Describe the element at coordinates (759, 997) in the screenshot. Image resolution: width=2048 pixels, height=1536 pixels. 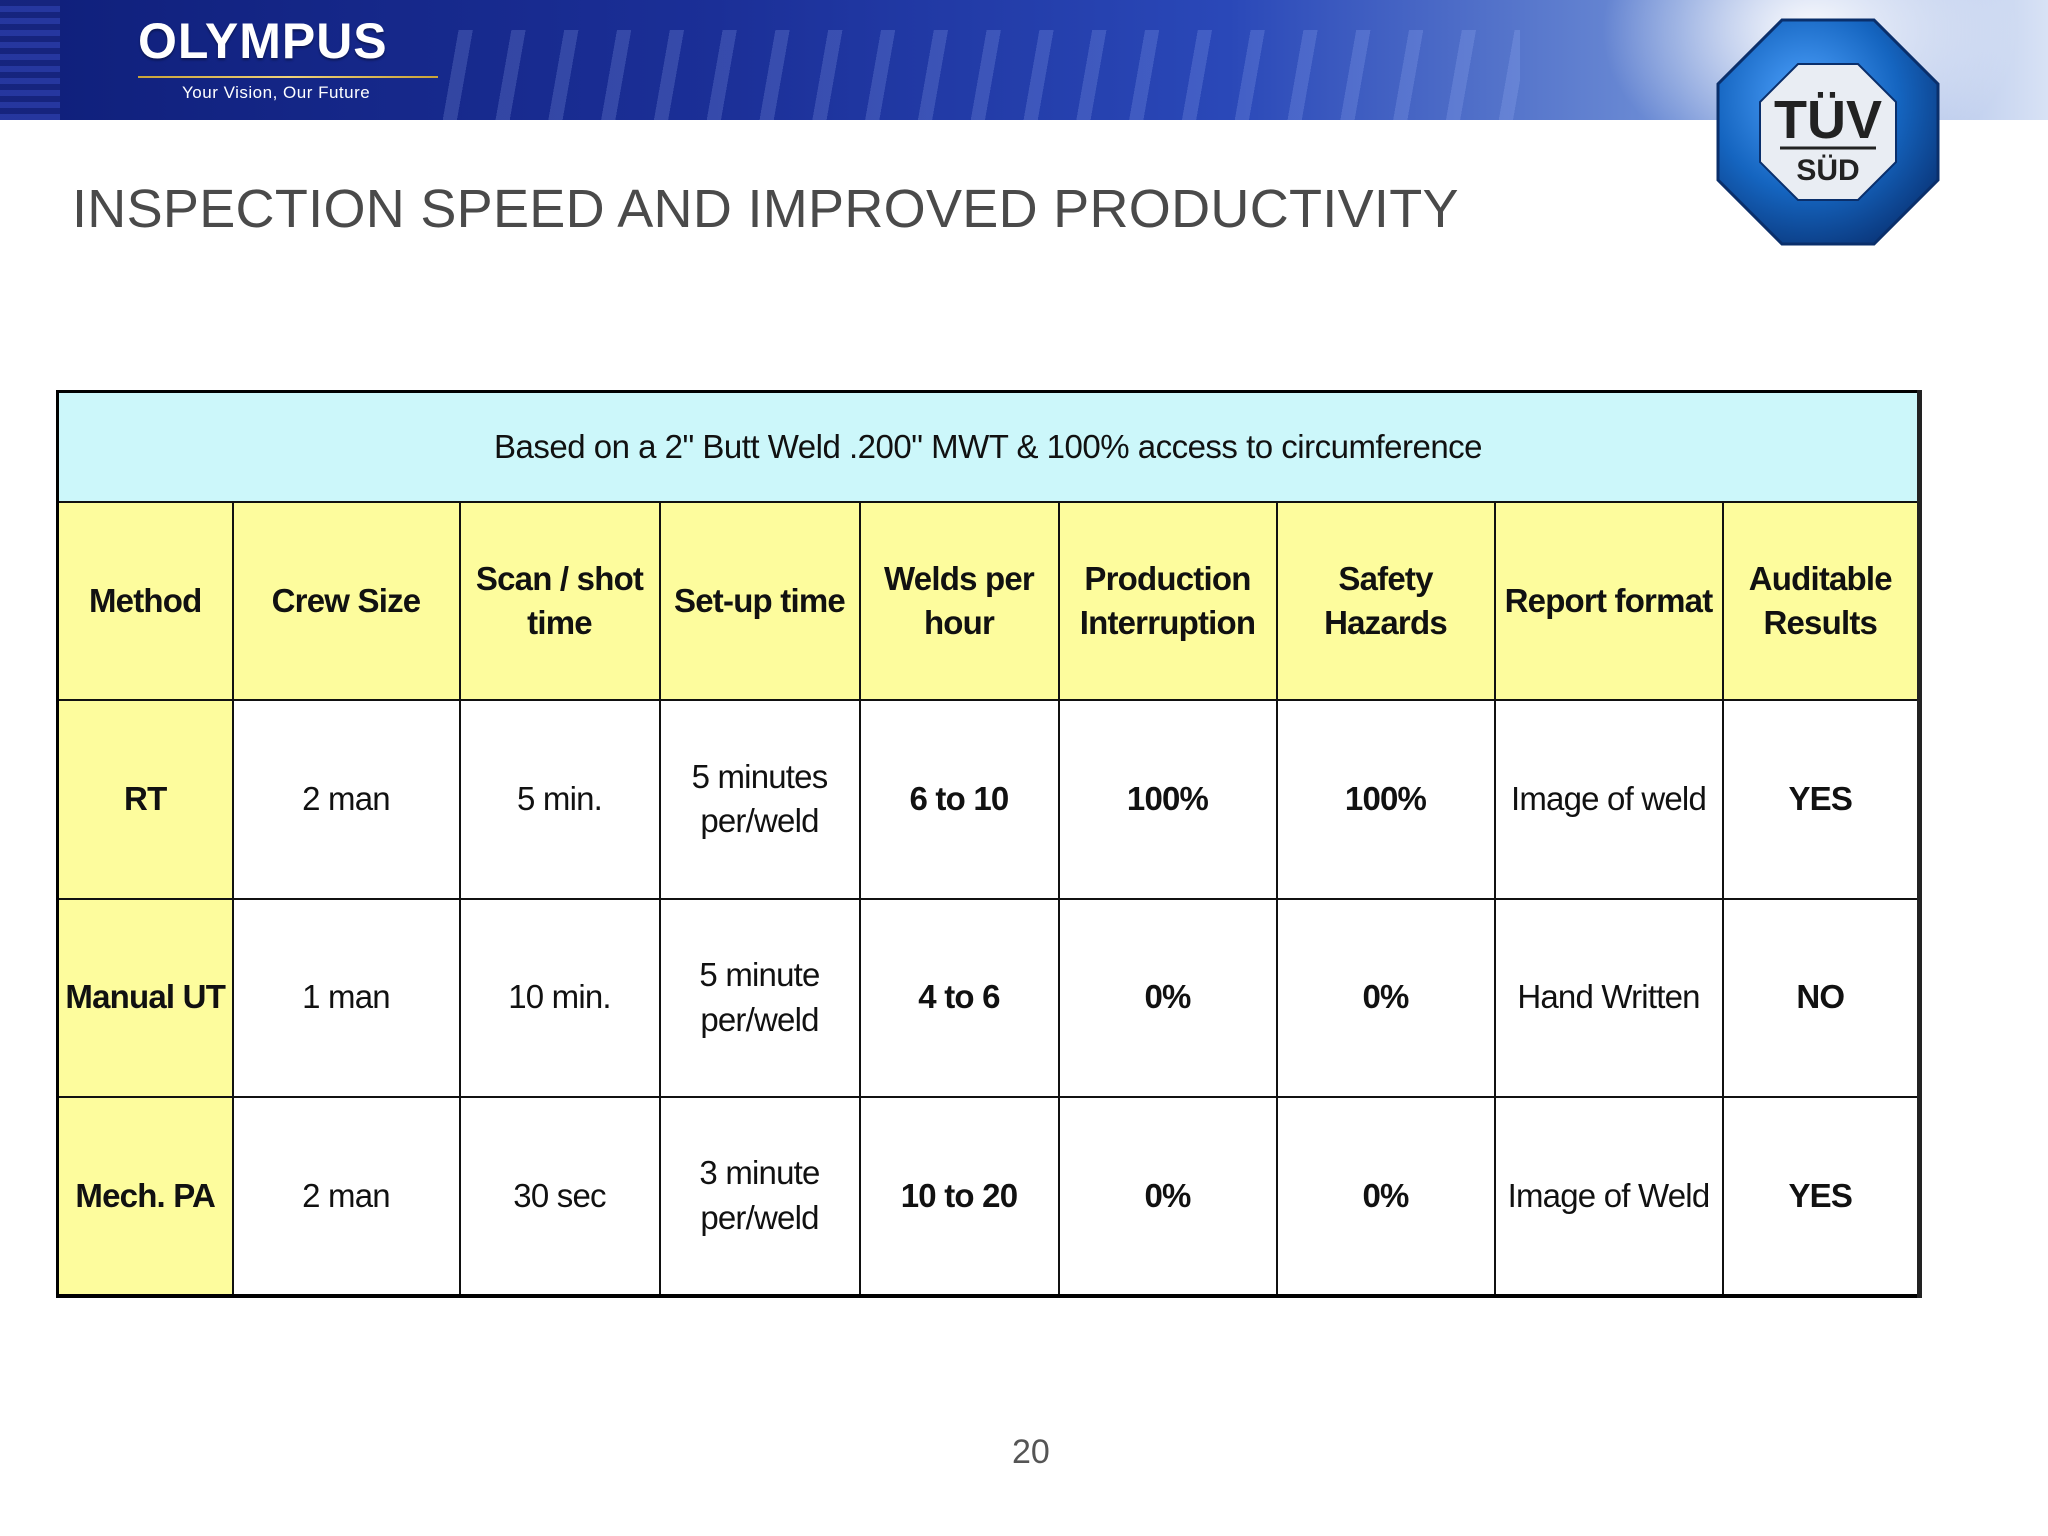
I see `cell-setup-time: 5 minute per/weld` at that location.